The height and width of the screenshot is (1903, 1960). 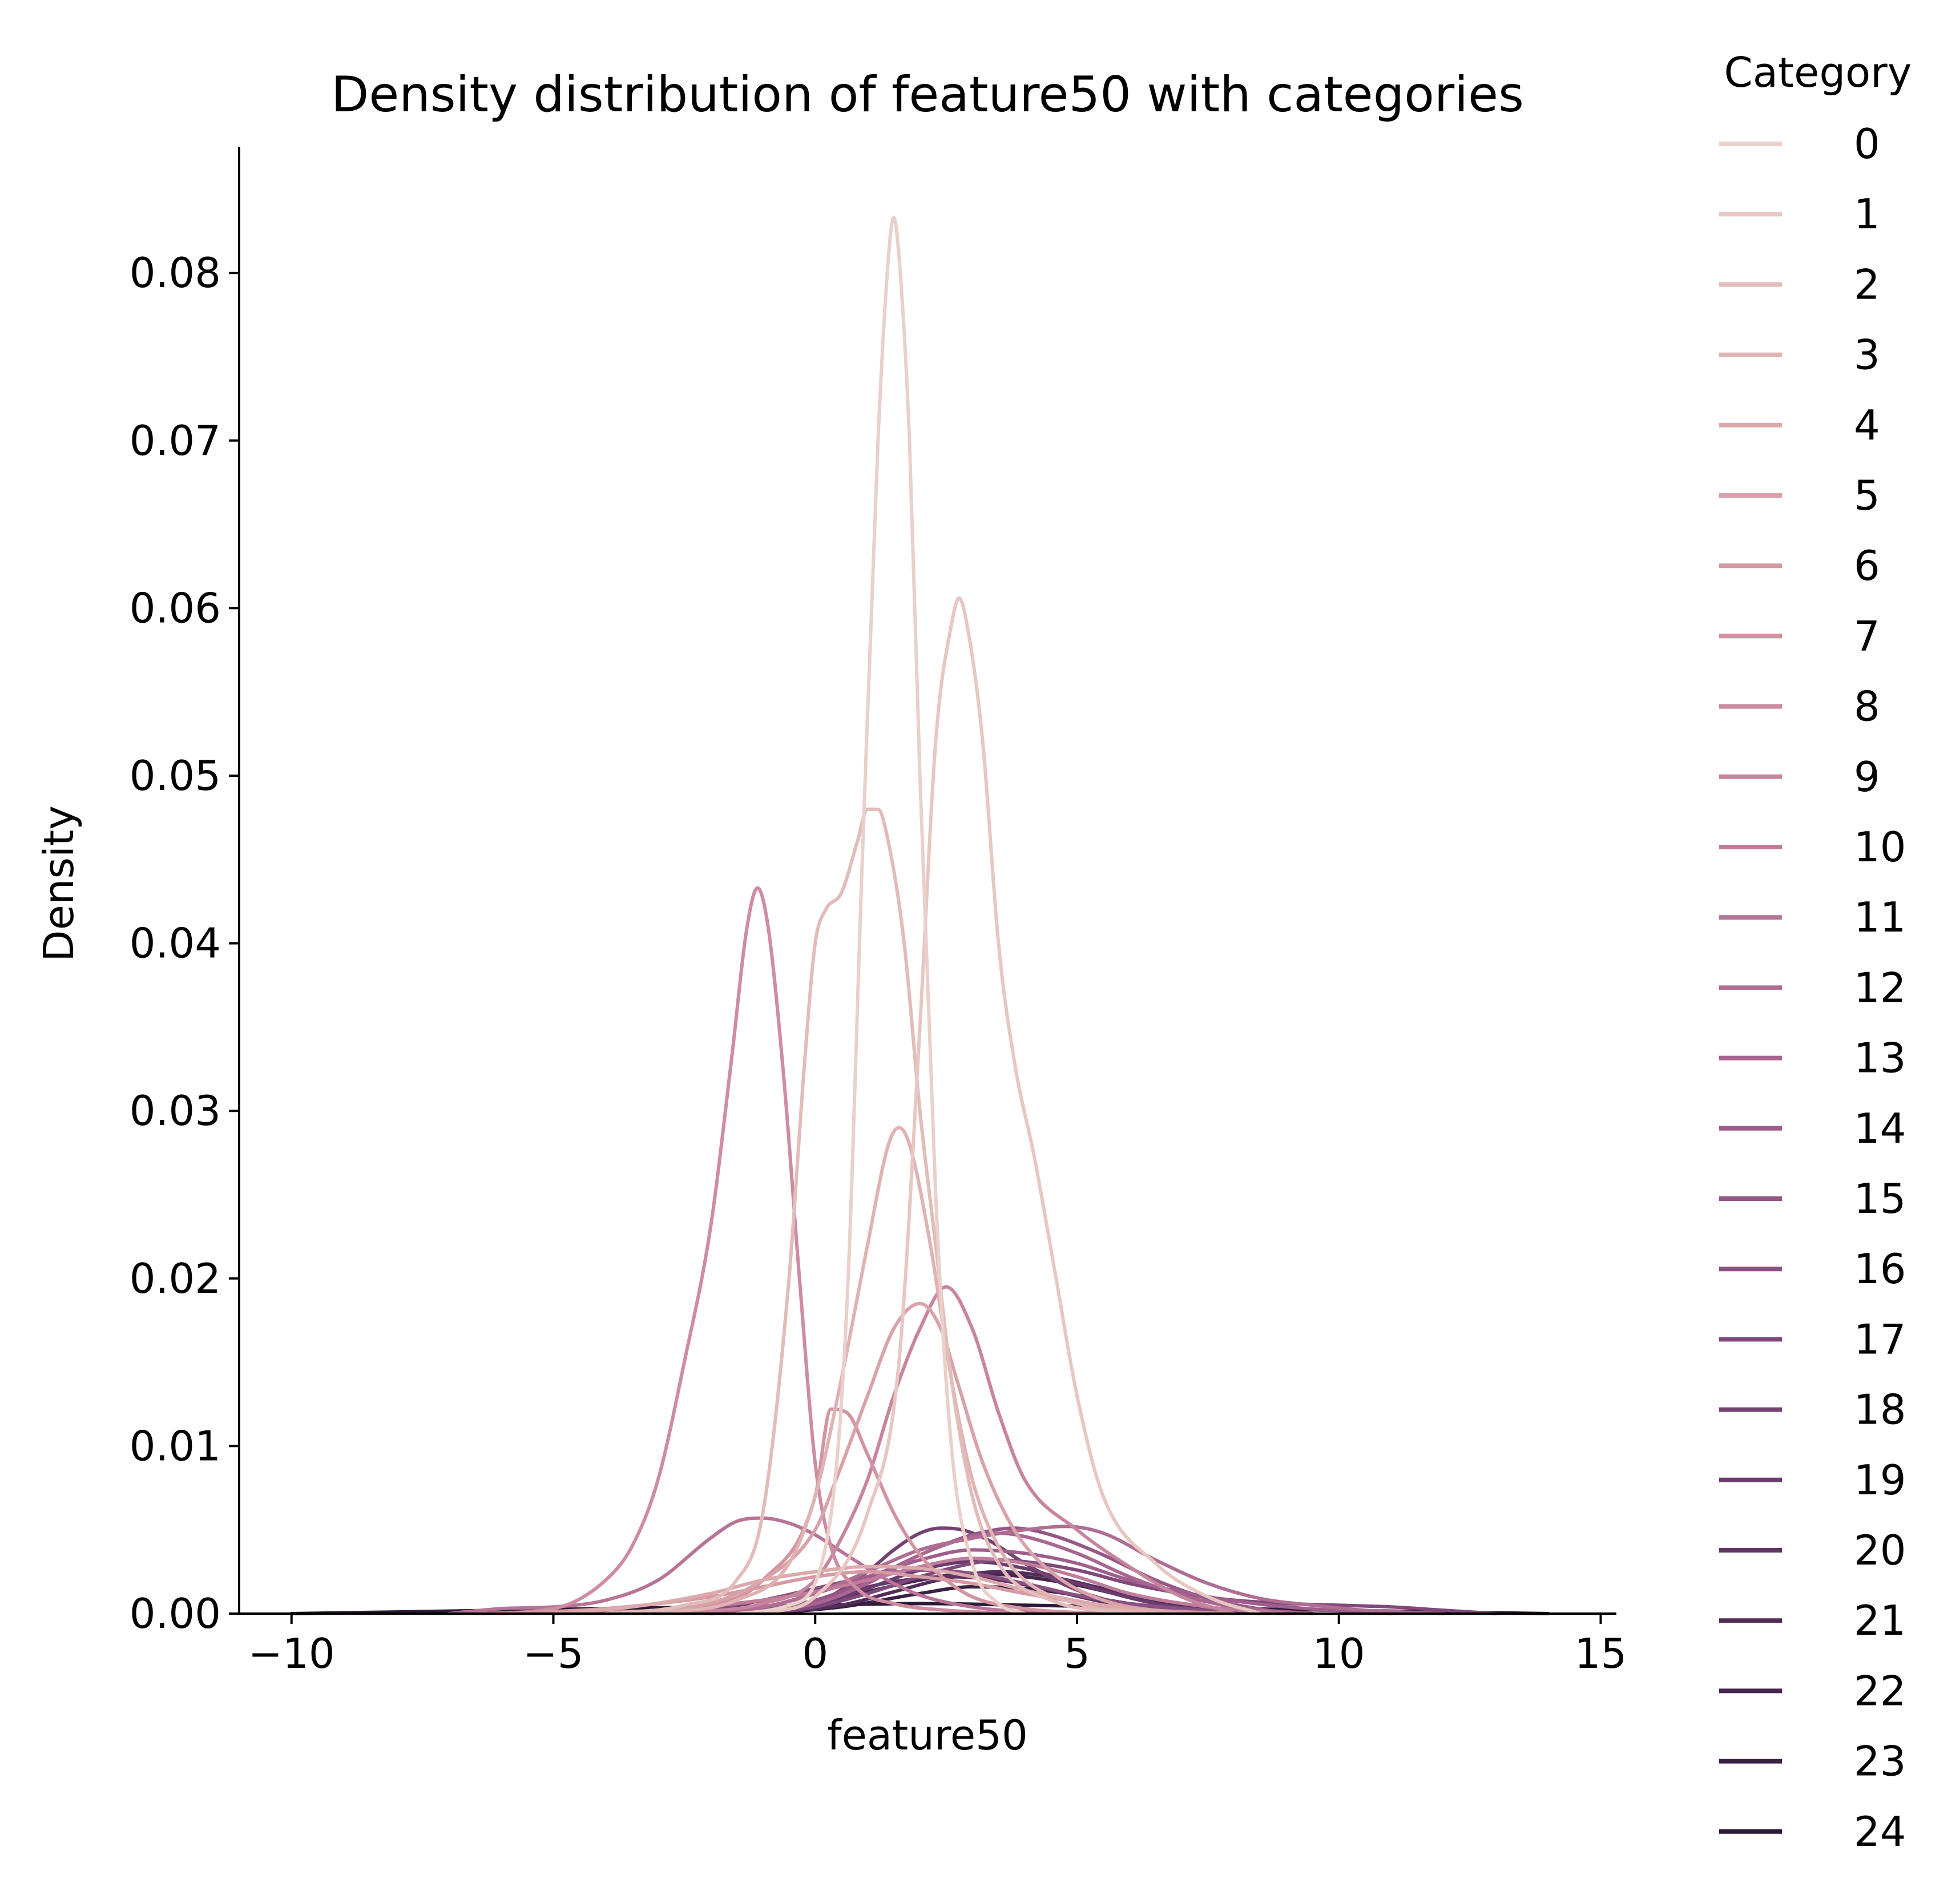 I want to click on y-tick-label: 0.01, so click(x=176, y=1446).